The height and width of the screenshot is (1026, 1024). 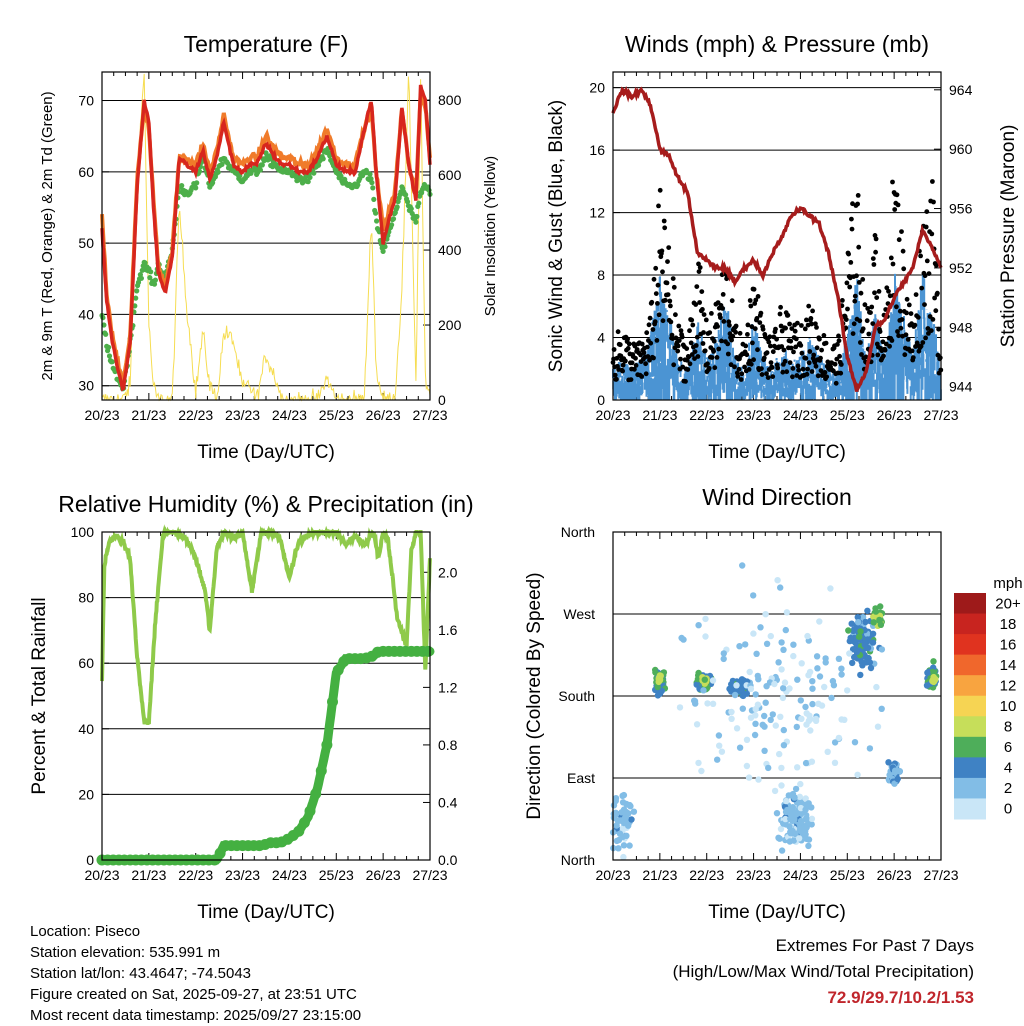 I want to click on winds-ytick-label: 20, so click(x=597, y=88).